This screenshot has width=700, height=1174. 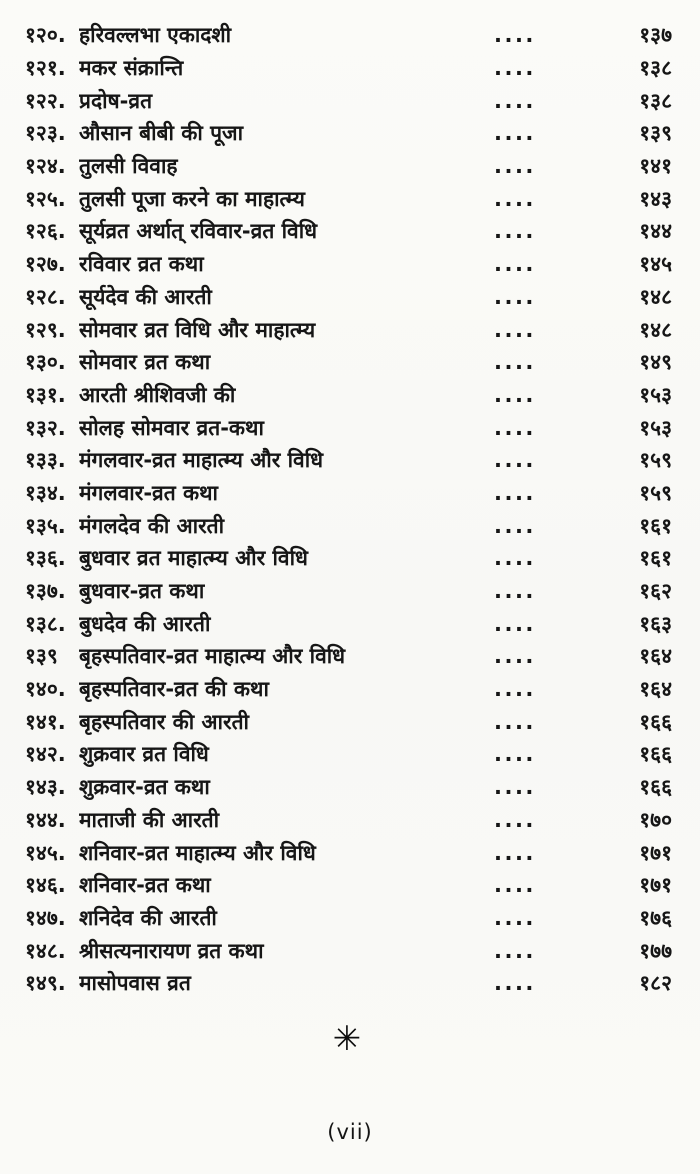 What do you see at coordinates (45, 35) in the screenshot?
I see `entry-number: १२०.` at bounding box center [45, 35].